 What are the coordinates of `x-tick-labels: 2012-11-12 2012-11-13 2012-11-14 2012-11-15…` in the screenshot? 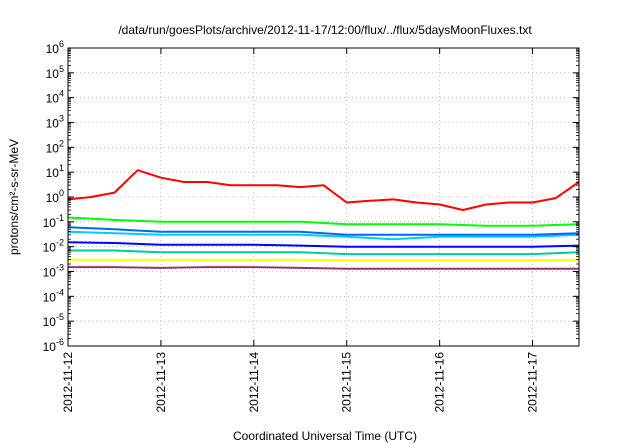 It's located at (300, 382).